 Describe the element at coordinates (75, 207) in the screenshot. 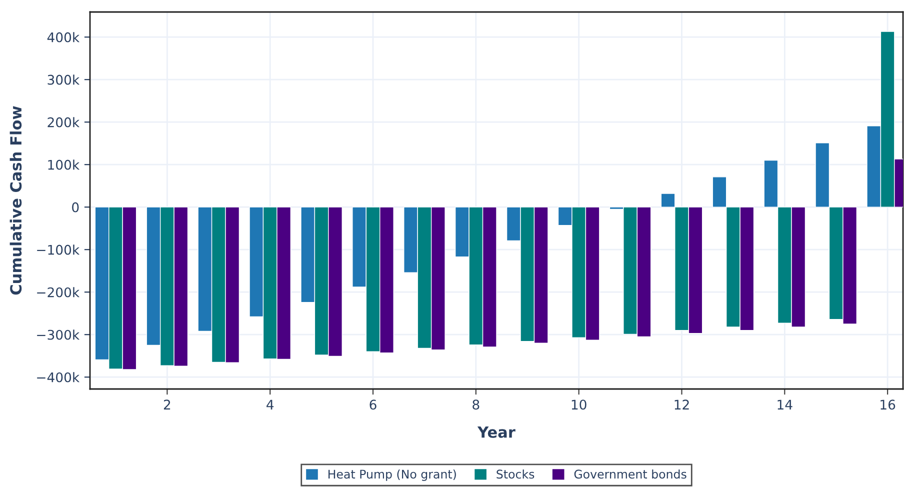

I see `y-tick-label: 0` at that location.